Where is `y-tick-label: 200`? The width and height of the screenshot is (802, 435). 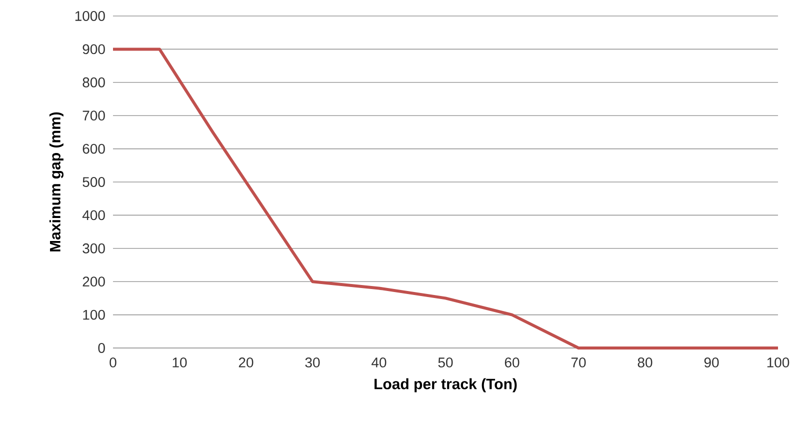
y-tick-label: 200 is located at coordinates (93, 281).